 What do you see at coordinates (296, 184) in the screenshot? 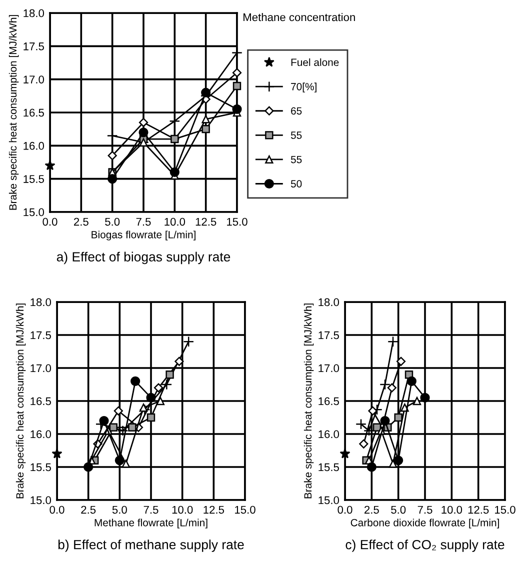
I see `legend-label: 50` at bounding box center [296, 184].